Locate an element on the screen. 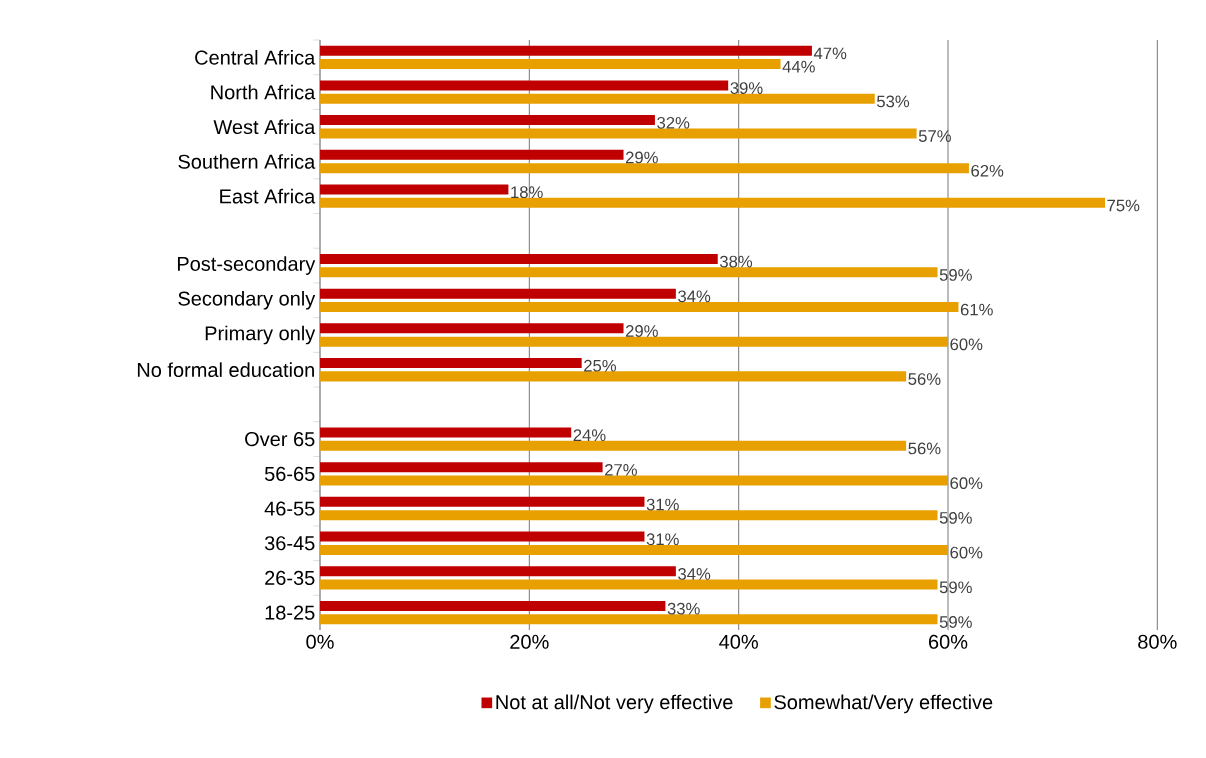 The width and height of the screenshot is (1206, 758). y-tick-label: 18-25 is located at coordinates (290, 612).